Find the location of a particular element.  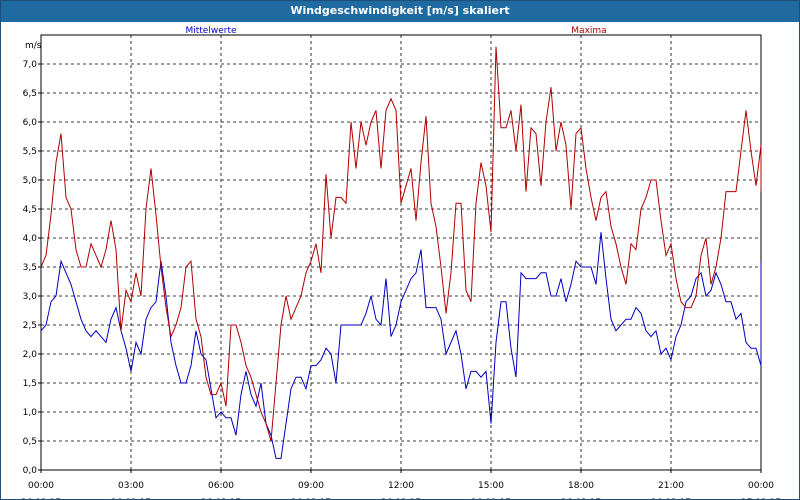

y-tick-label: 4,0 is located at coordinates (30, 239).